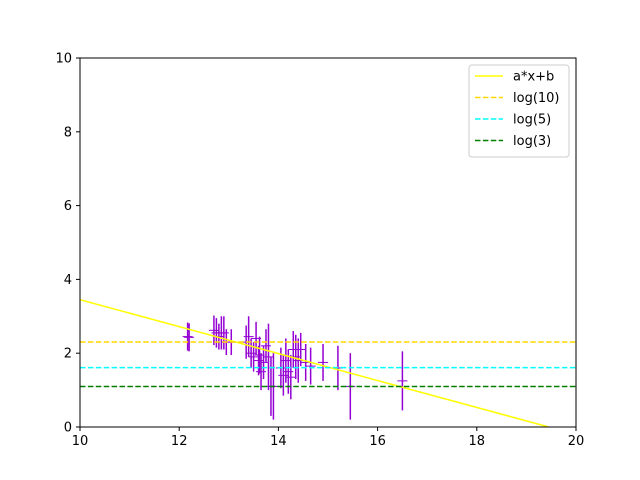 The width and height of the screenshot is (640, 480). I want to click on x-tick-label: 10, so click(80, 441).